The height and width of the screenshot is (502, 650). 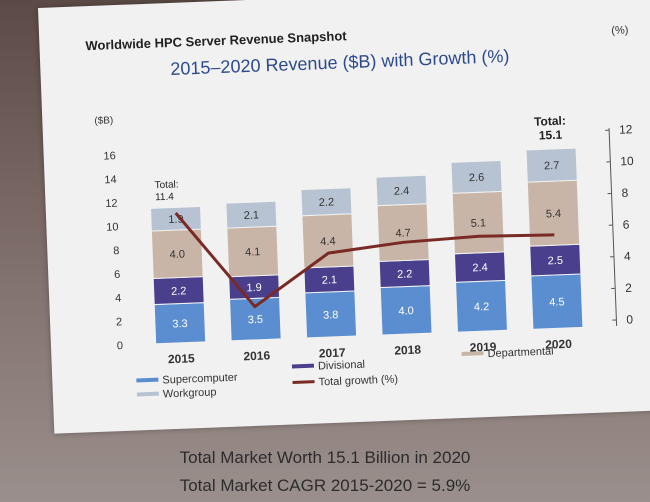 I want to click on bar-data-label: 5.4, so click(x=554, y=214).